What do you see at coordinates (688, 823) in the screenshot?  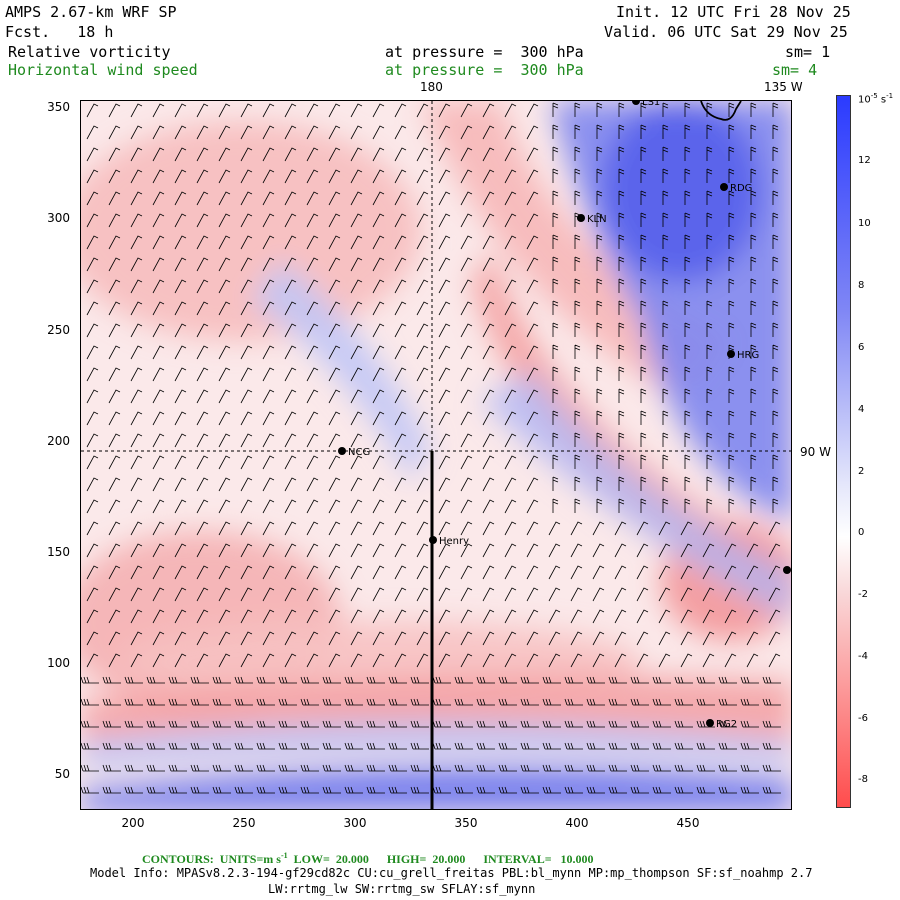 I see `x-tick-label: 450` at bounding box center [688, 823].